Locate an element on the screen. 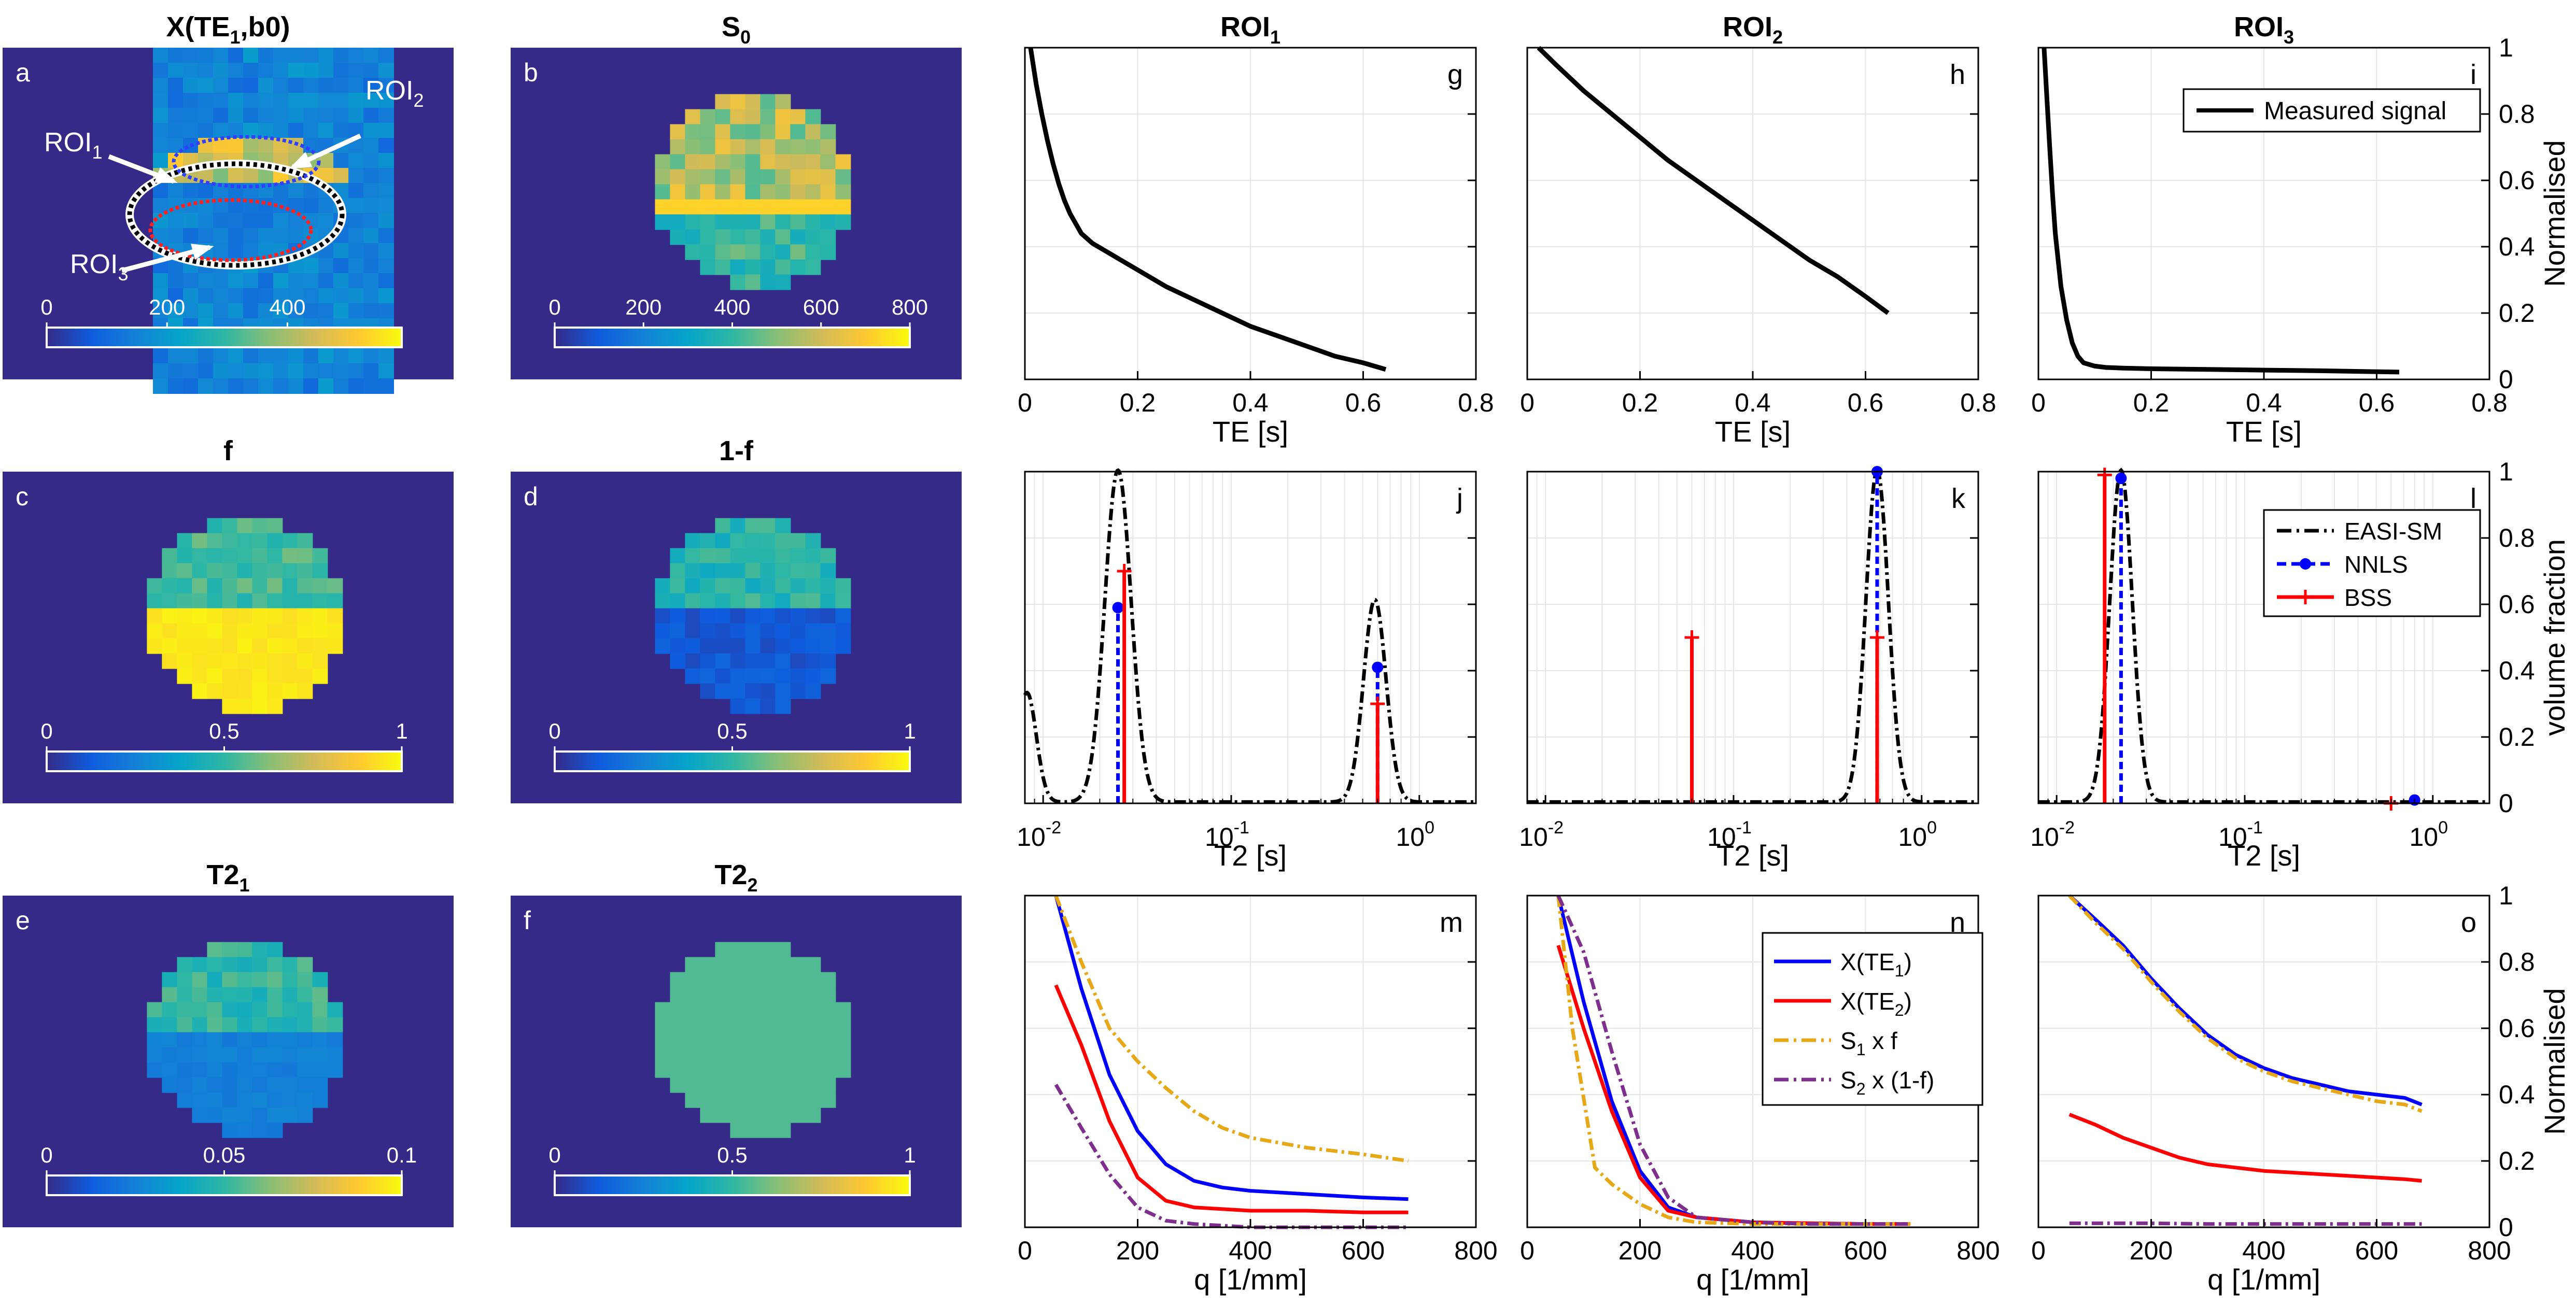 The height and width of the screenshot is (1304, 2576). y-tick-label: 0.4 is located at coordinates (2517, 670).